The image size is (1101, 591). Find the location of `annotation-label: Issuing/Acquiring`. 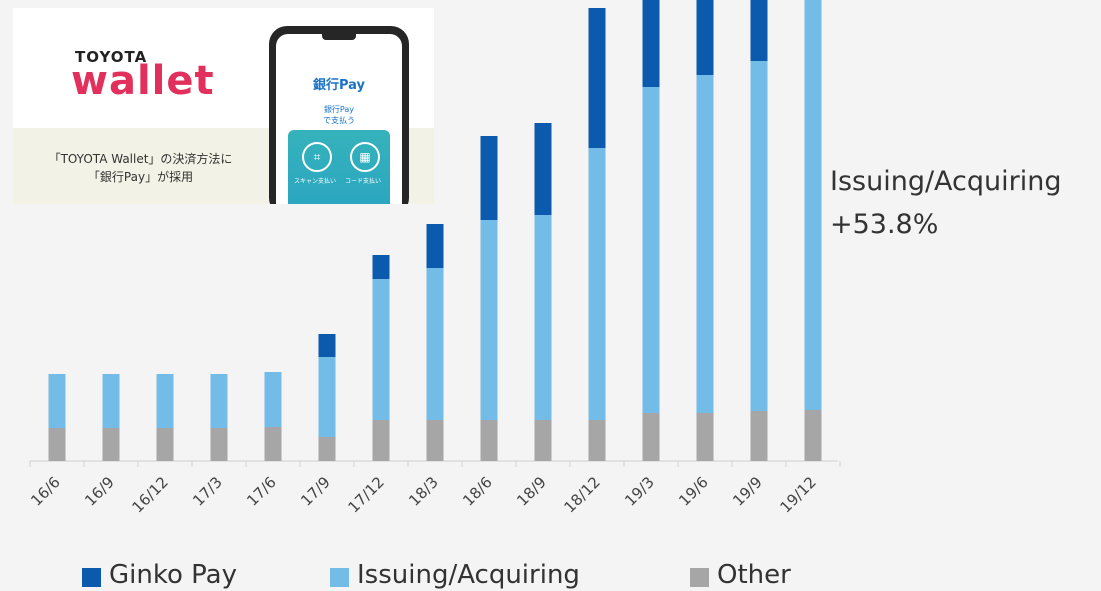

annotation-label: Issuing/Acquiring is located at coordinates (946, 181).